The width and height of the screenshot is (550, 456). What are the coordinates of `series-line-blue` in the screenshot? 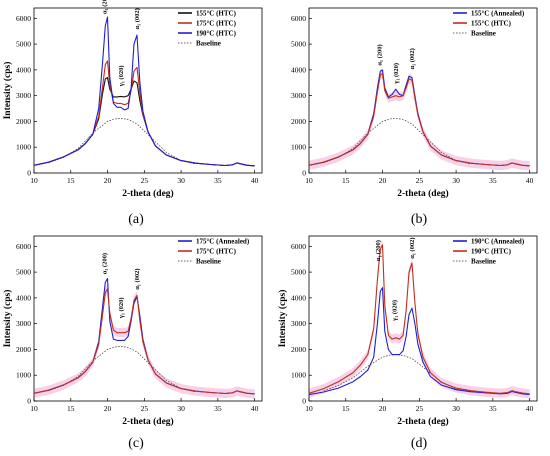 It's located at (144, 91).